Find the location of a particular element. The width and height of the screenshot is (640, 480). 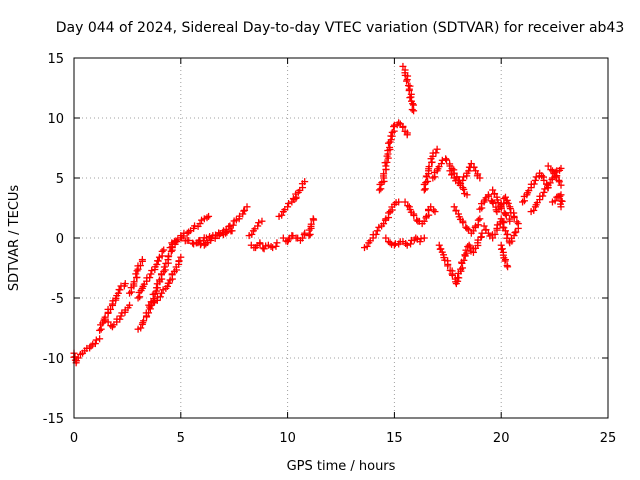

y-tick-label: 10 is located at coordinates (55, 119).